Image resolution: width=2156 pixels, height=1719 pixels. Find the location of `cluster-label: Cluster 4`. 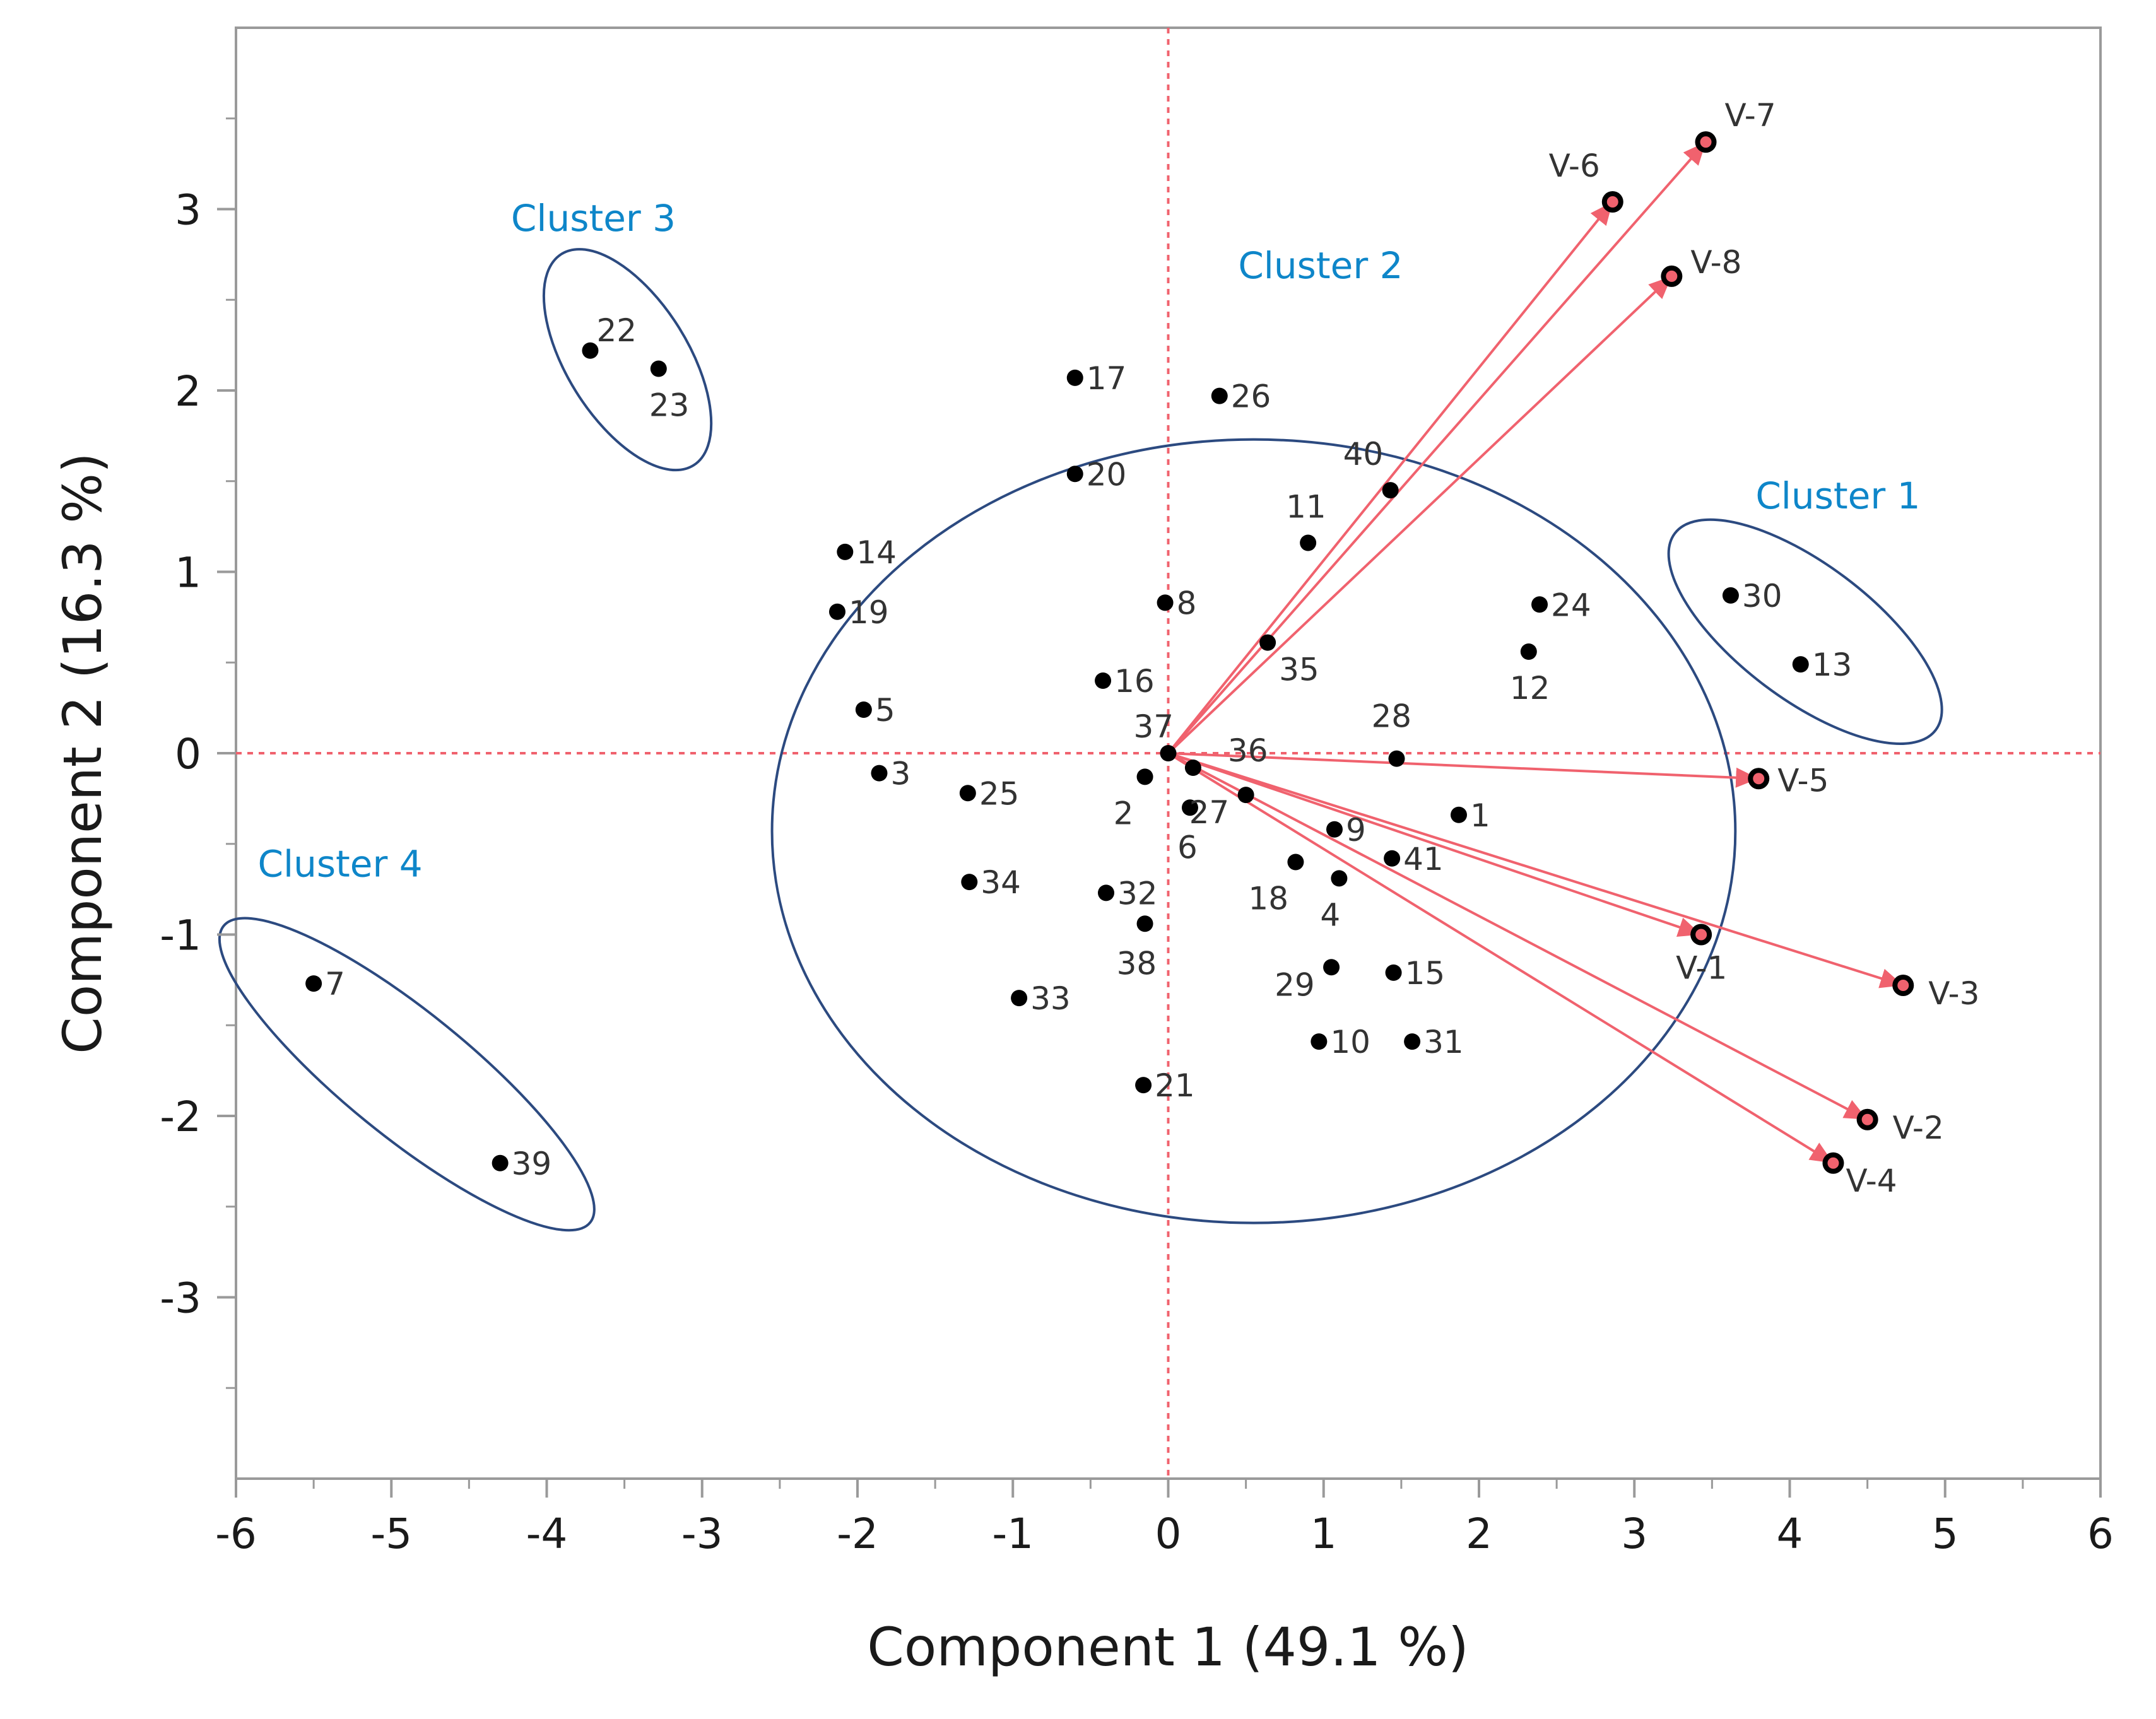

cluster-label: Cluster 4 is located at coordinates (339, 864).